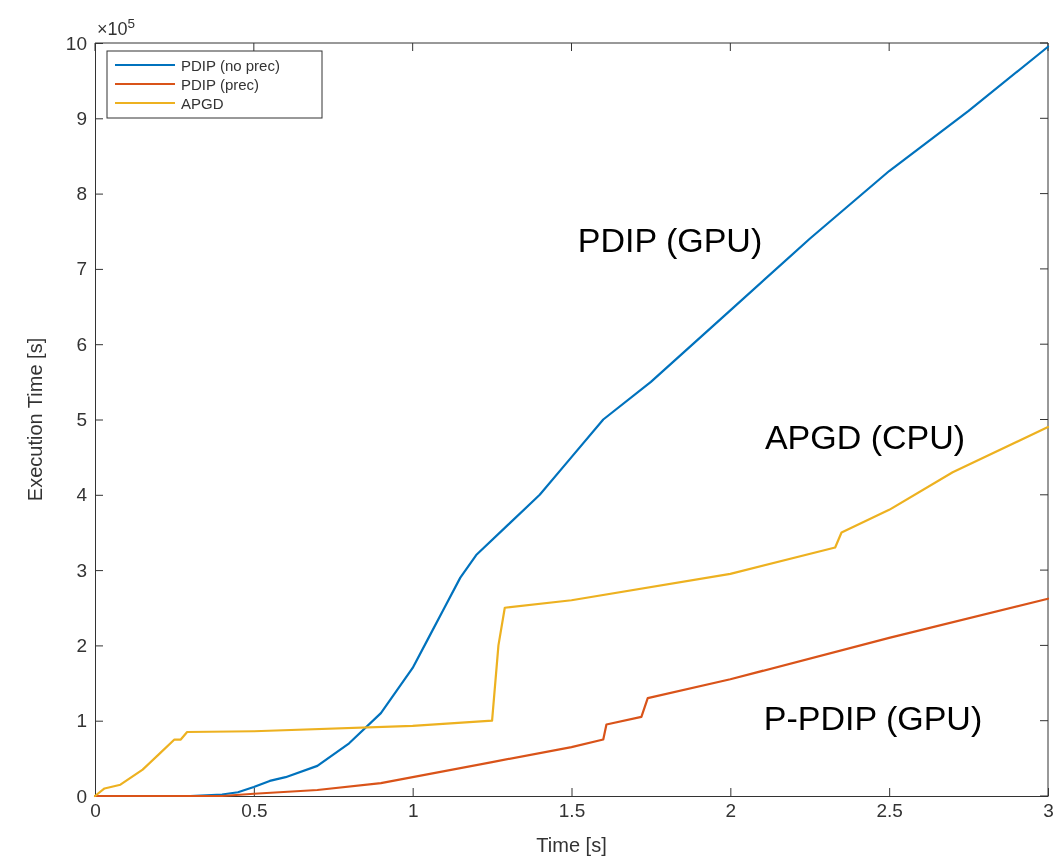  Describe the element at coordinates (1048, 811) in the screenshot. I see `x-tick-label: 3` at that location.